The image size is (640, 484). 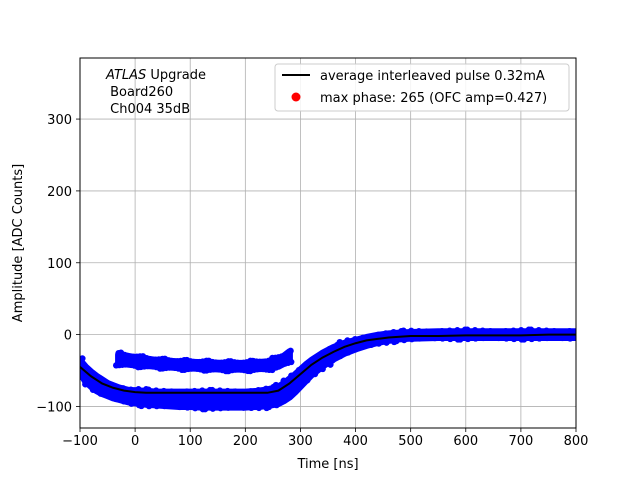 I want to click on x-tick-label: −100, so click(x=80, y=441).